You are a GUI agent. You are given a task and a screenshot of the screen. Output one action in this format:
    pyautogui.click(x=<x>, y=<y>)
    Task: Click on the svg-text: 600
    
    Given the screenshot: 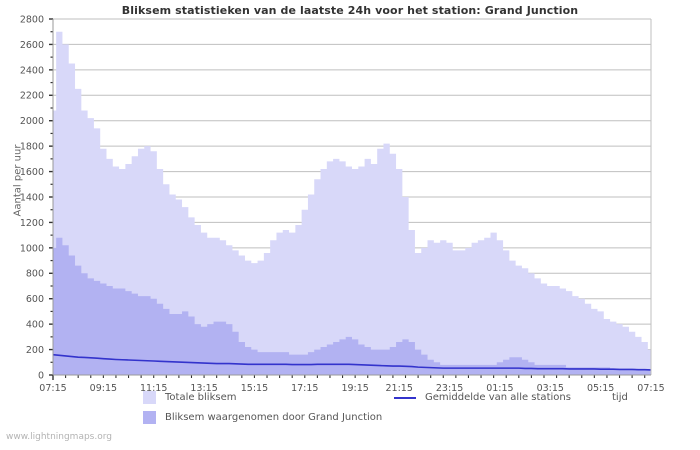 What is the action you would take?
    pyautogui.click(x=35, y=299)
    